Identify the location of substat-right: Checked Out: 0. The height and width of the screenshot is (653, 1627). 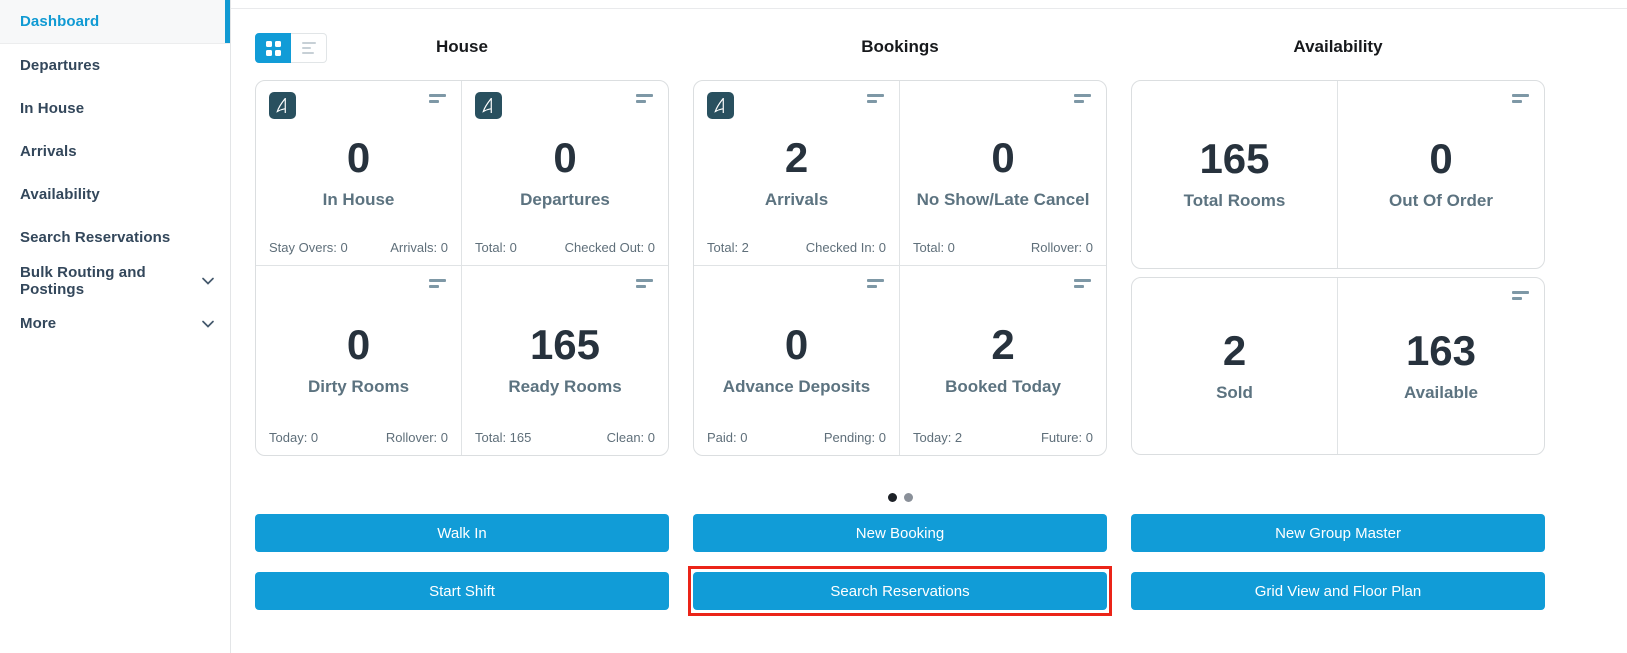
(609, 247).